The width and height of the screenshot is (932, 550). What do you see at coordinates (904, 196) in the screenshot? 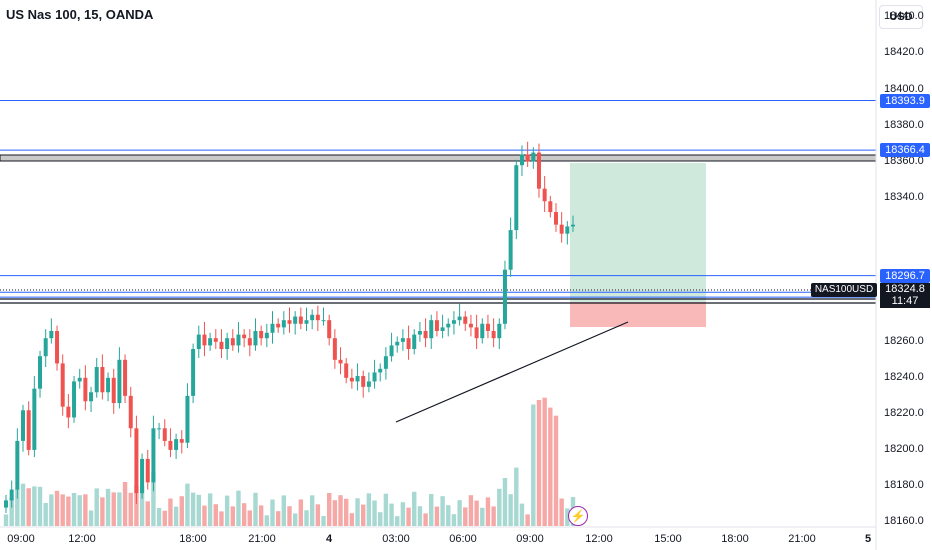
I see `price-tick: 18340.0` at bounding box center [904, 196].